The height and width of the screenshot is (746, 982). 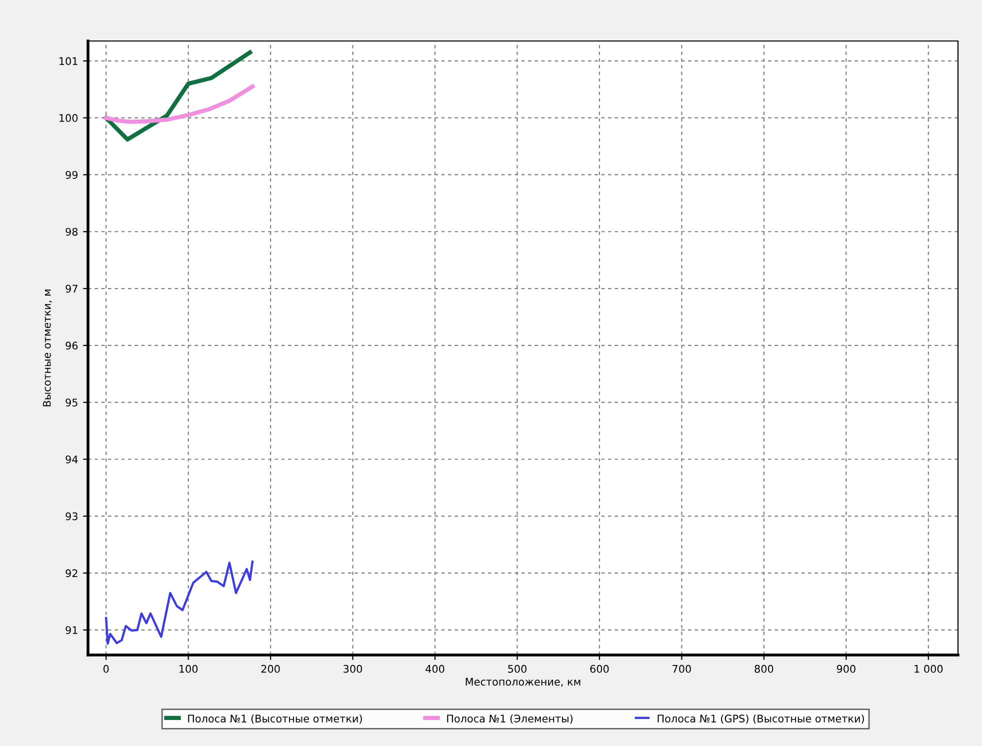 I want to click on y-tick-label: 94, so click(x=72, y=459).